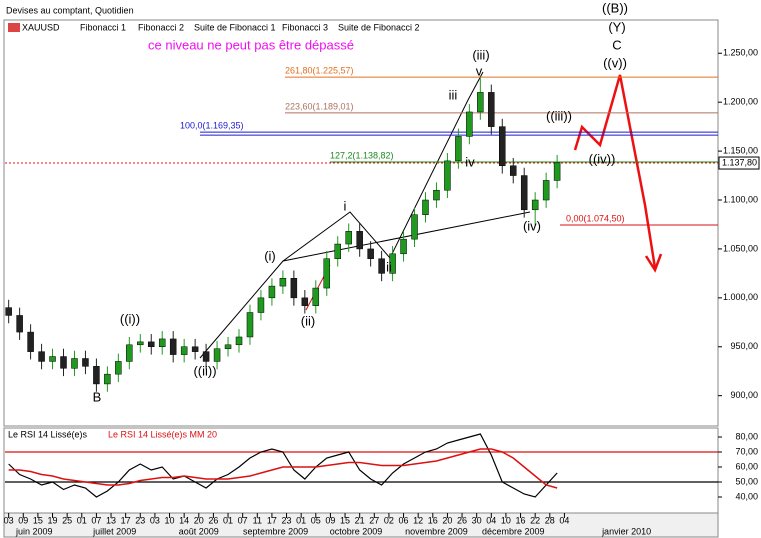  Describe the element at coordinates (535, 520) in the screenshot. I see `x-tick-label: 22` at that location.